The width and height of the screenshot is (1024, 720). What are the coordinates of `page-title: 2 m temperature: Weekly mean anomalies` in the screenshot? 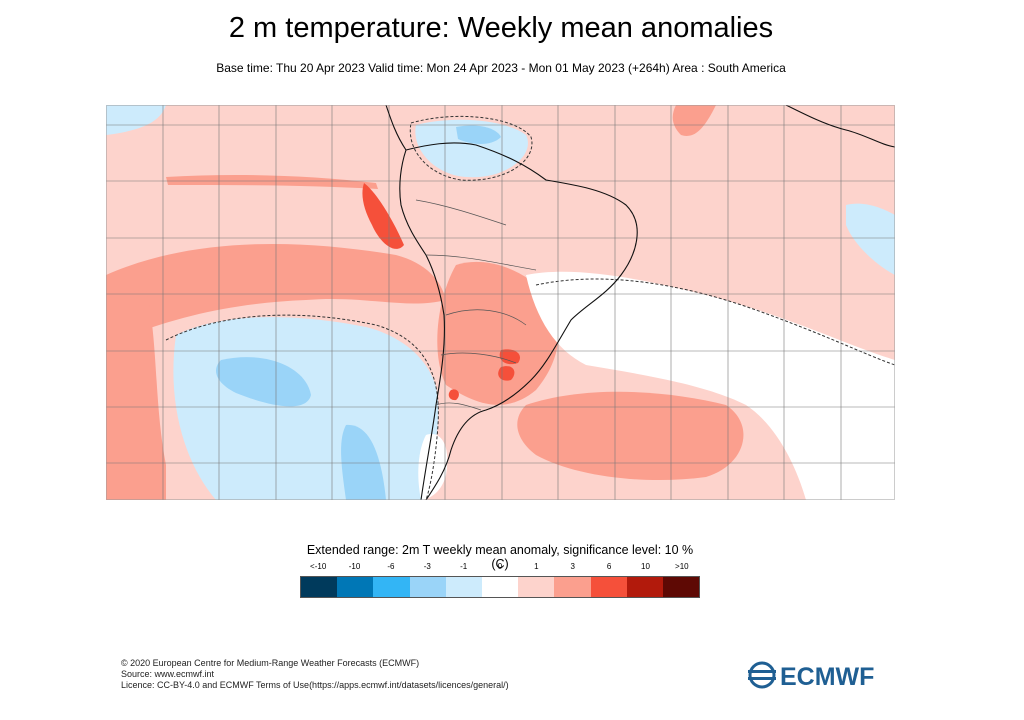 It's located at (501, 28).